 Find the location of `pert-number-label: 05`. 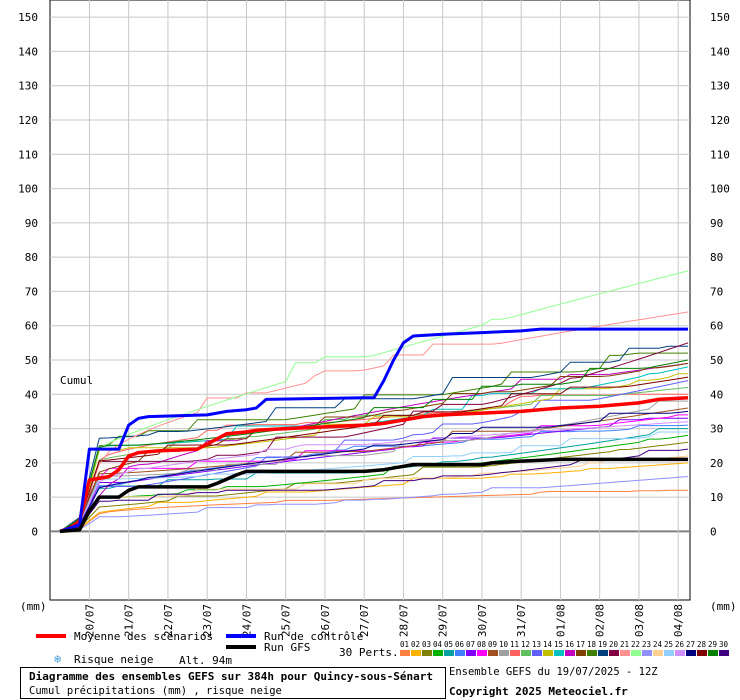

pert-number-label: 05 is located at coordinates (448, 644).